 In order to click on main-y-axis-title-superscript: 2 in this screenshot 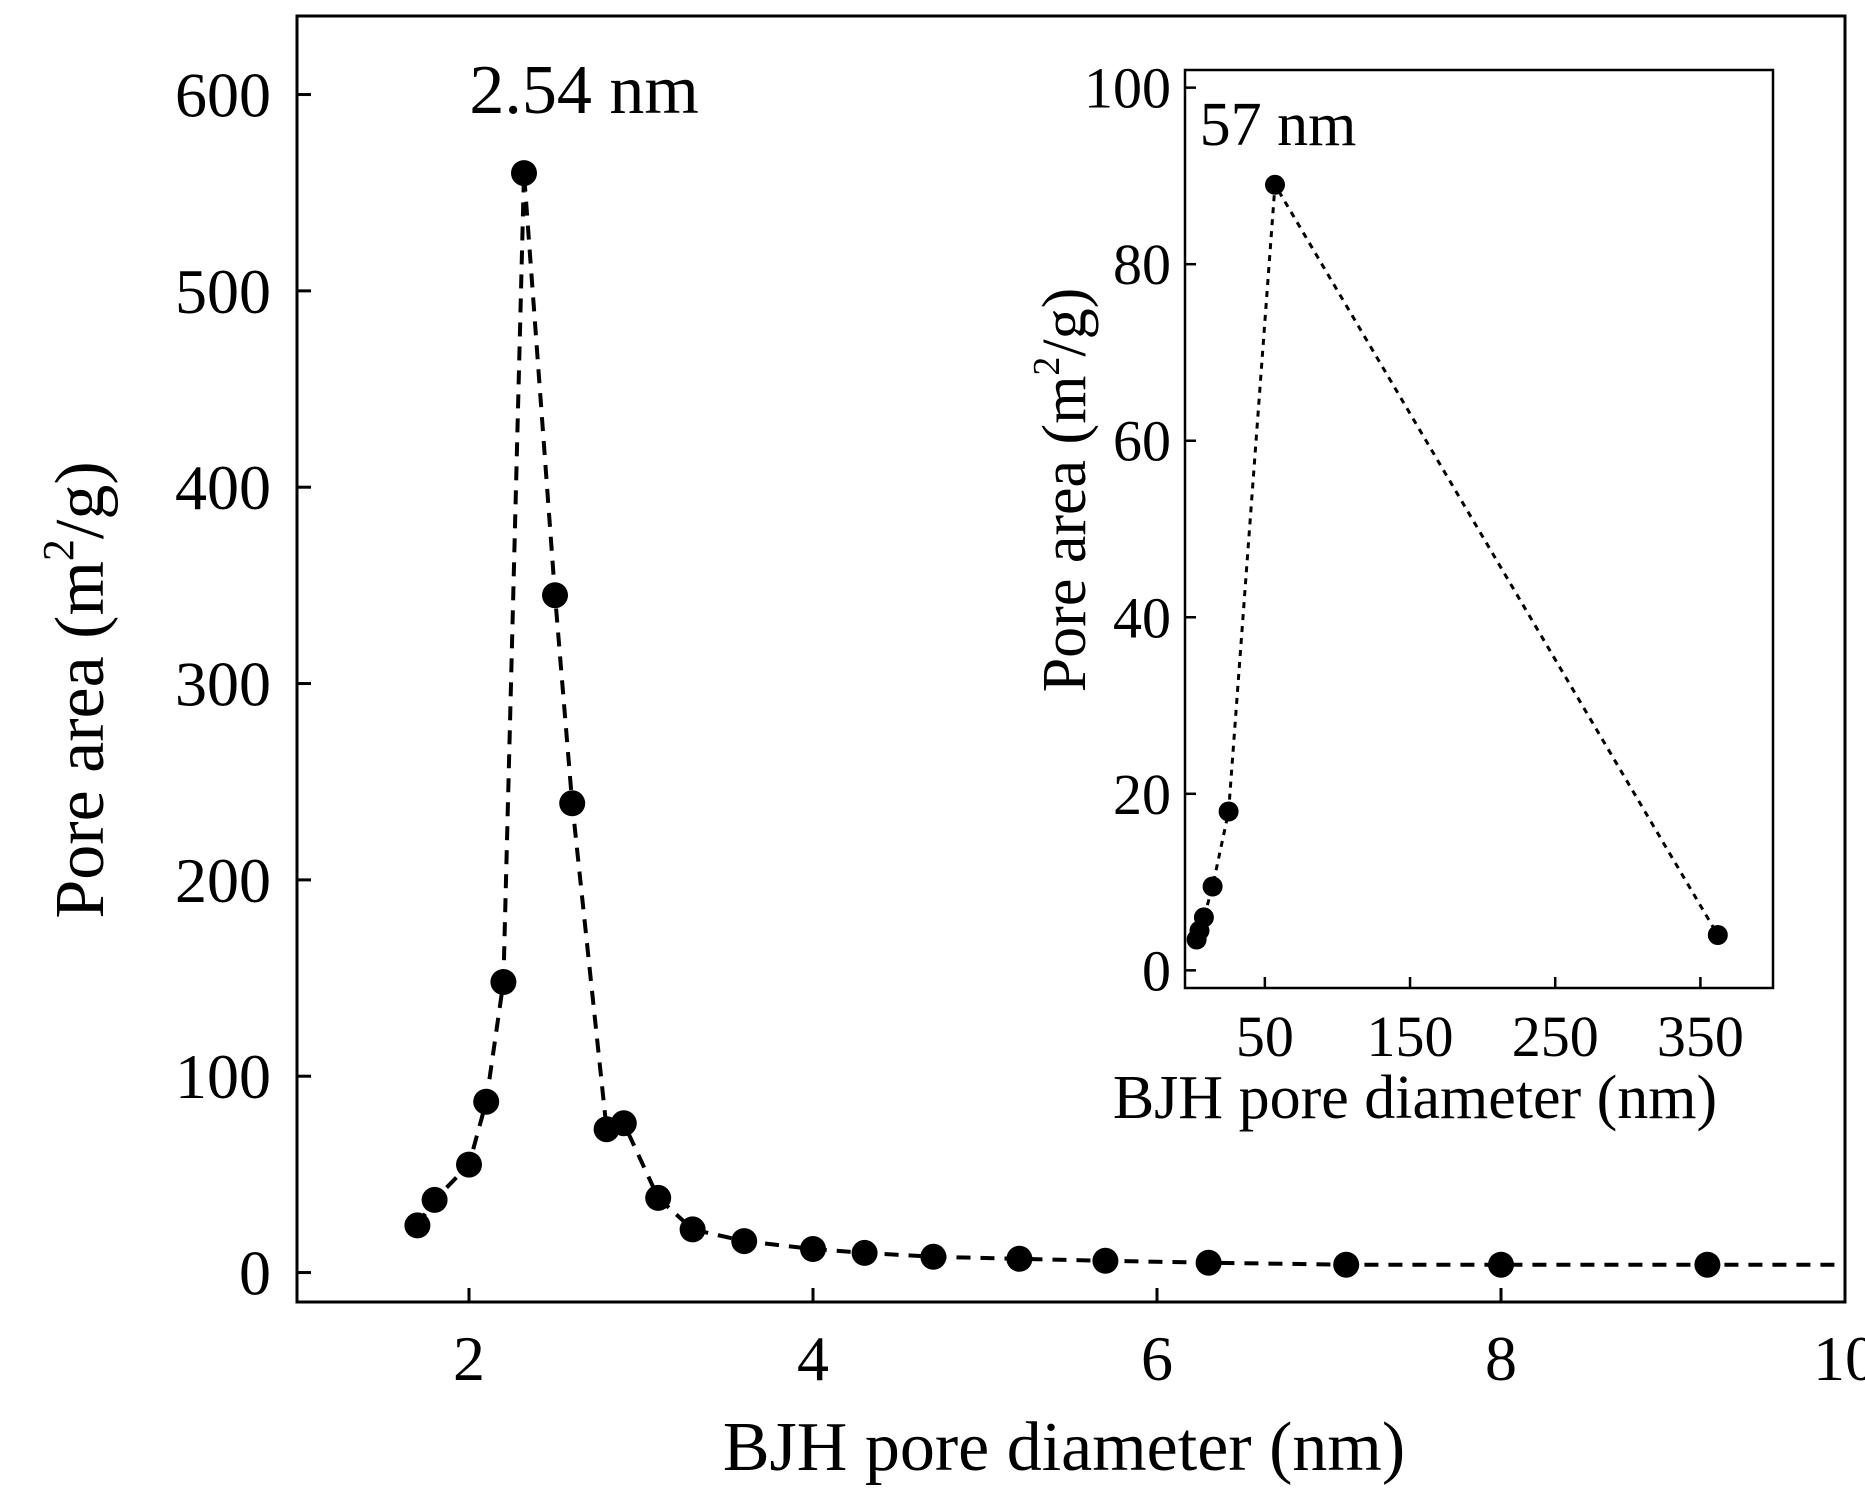, I will do `click(58, 550)`.